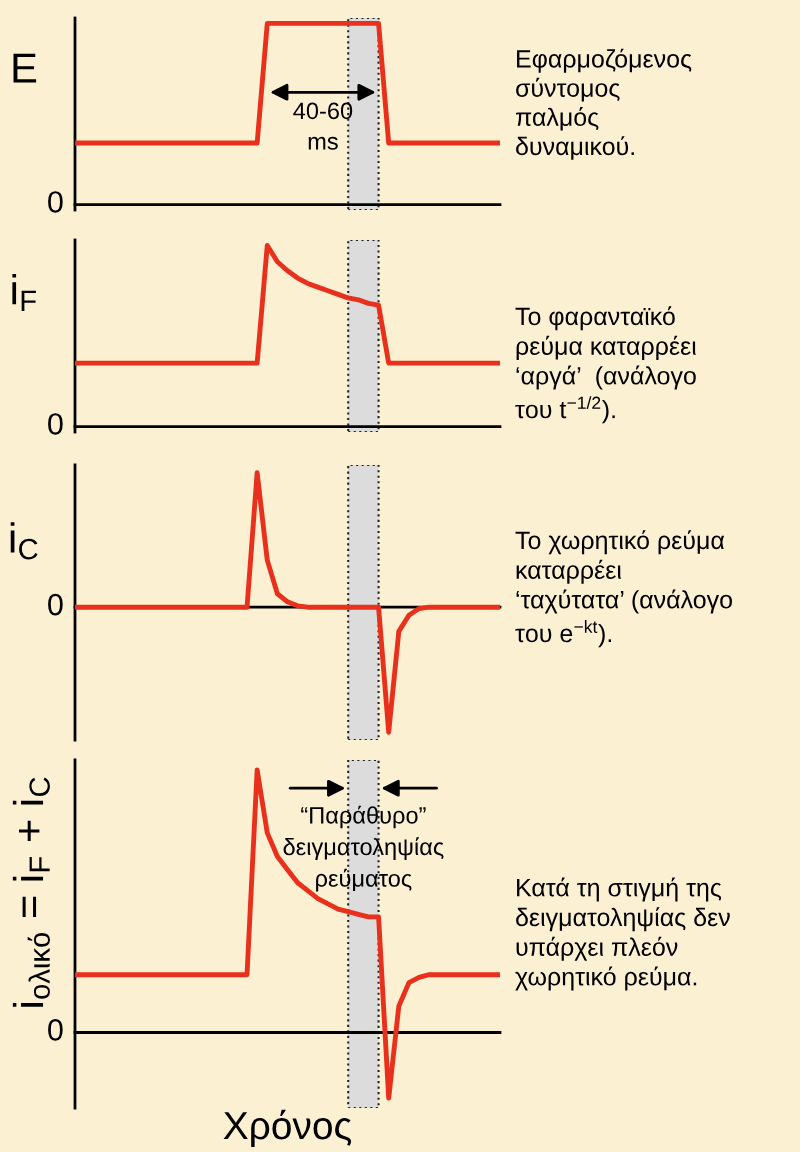 This screenshot has height=1152, width=800. Describe the element at coordinates (287, 1128) in the screenshot. I see `x-axis-title: Χρόνος` at that location.